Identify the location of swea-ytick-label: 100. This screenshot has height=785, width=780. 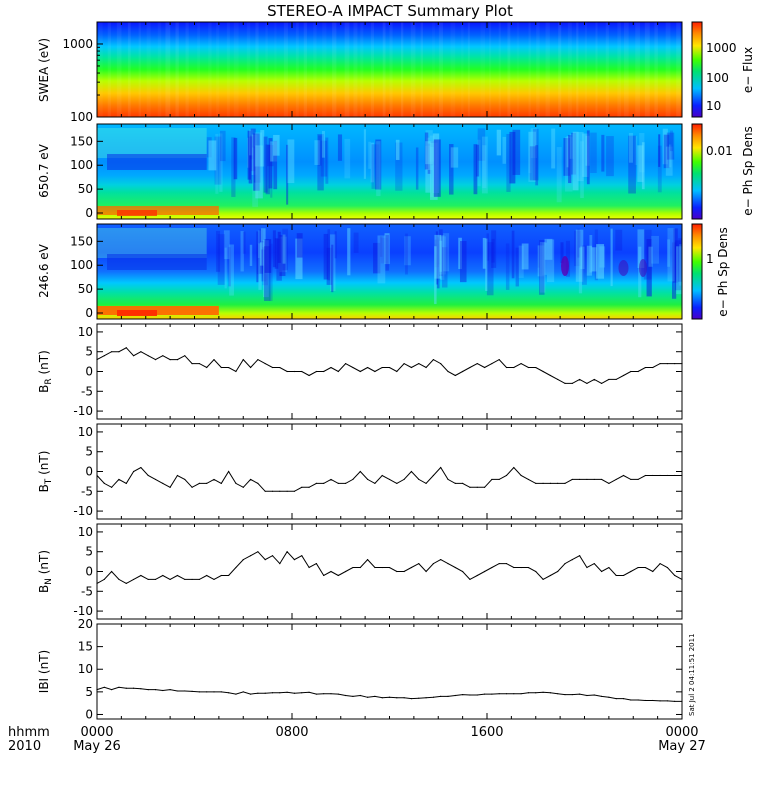
(81, 117).